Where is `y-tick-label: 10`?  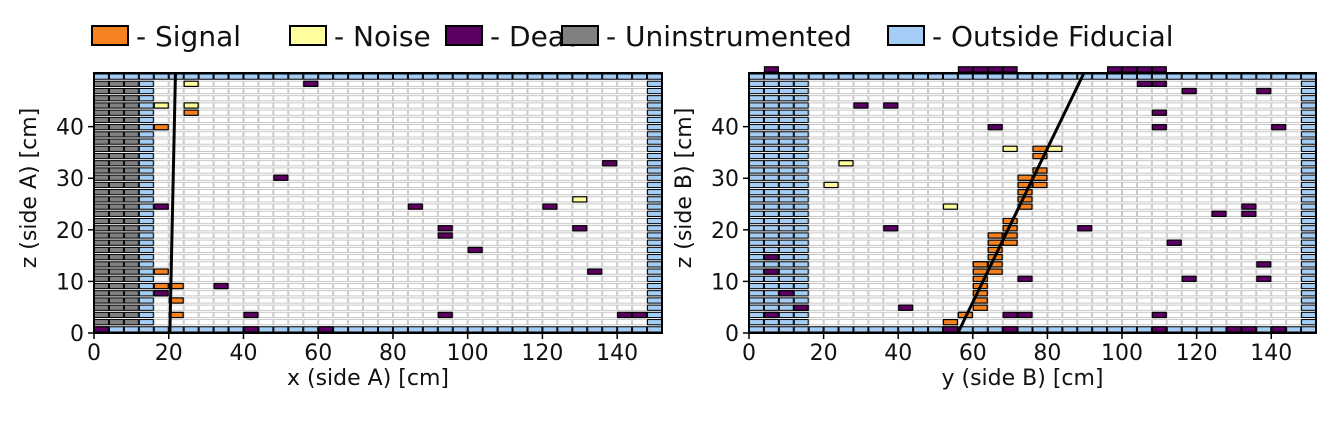
y-tick-label: 10 is located at coordinates (725, 282).